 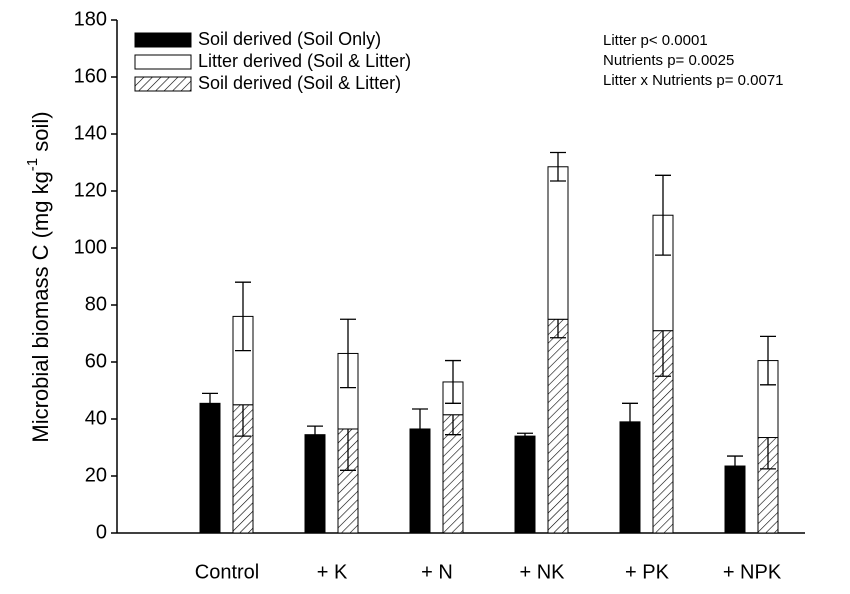 What do you see at coordinates (542, 572) in the screenshot?
I see `x-tick-label: + NK` at bounding box center [542, 572].